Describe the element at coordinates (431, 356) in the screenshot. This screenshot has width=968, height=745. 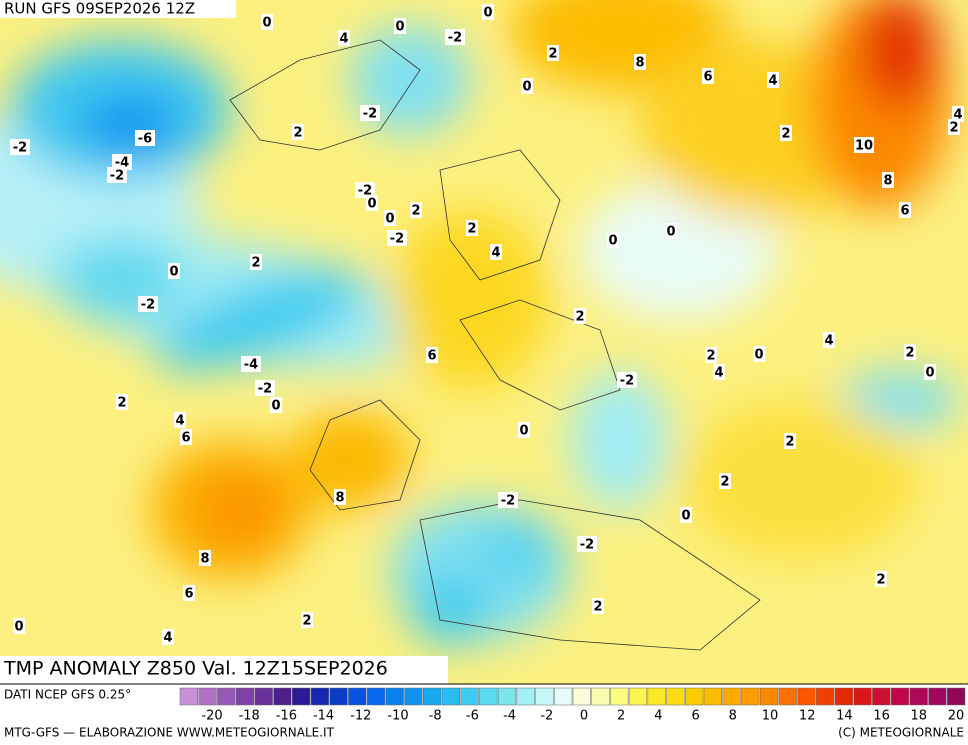
I see `contour-label: 6` at that location.